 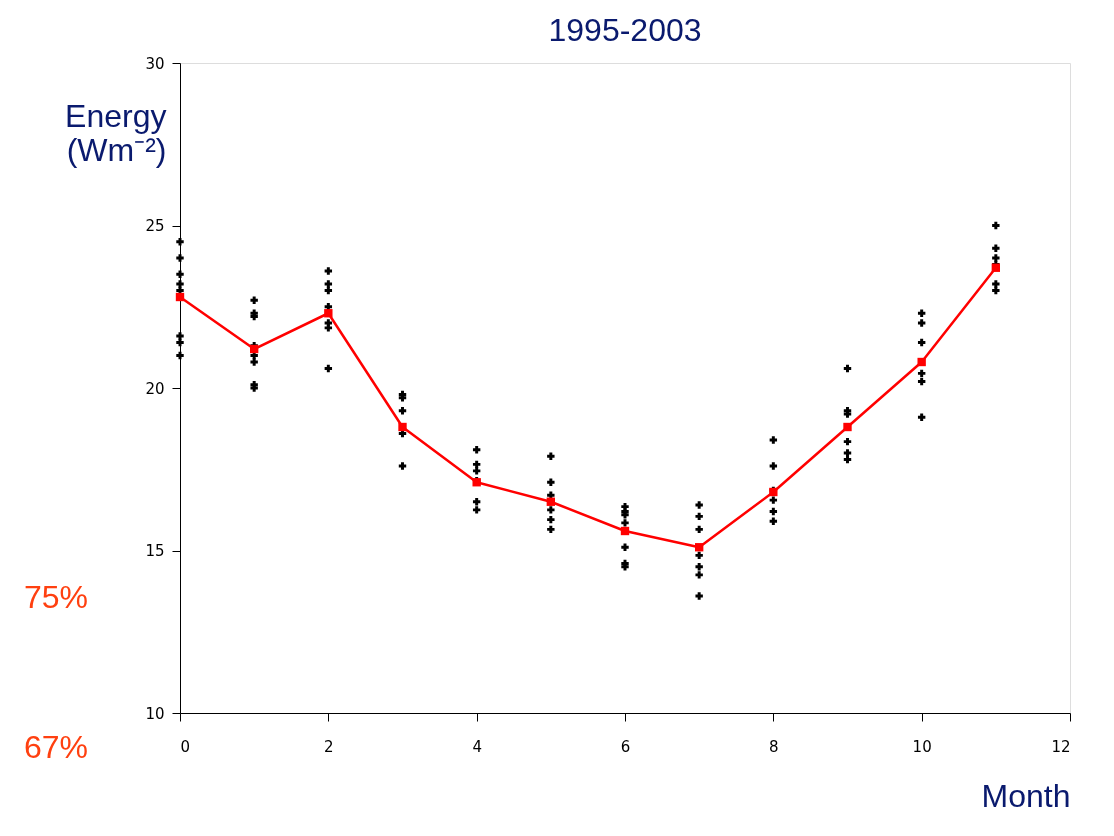 I want to click on y-tick-label: 30, so click(x=155, y=63).